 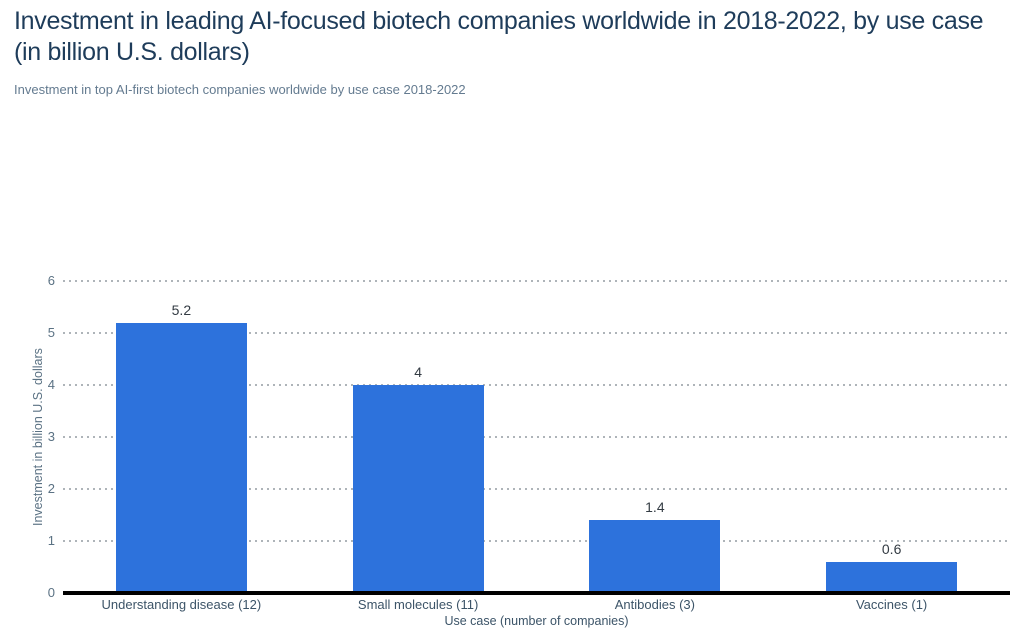 I want to click on x-tick-label-small-molecules-11: Small molecules (11), so click(x=418, y=604).